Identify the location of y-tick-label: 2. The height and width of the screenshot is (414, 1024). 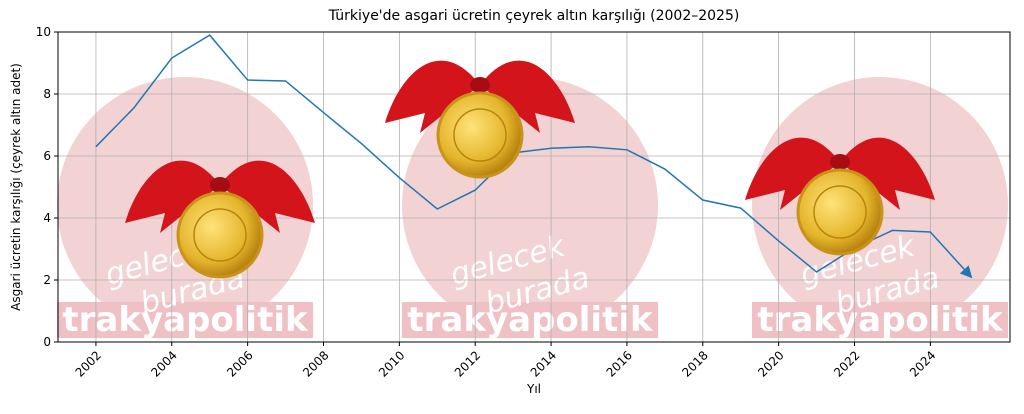
(47, 280).